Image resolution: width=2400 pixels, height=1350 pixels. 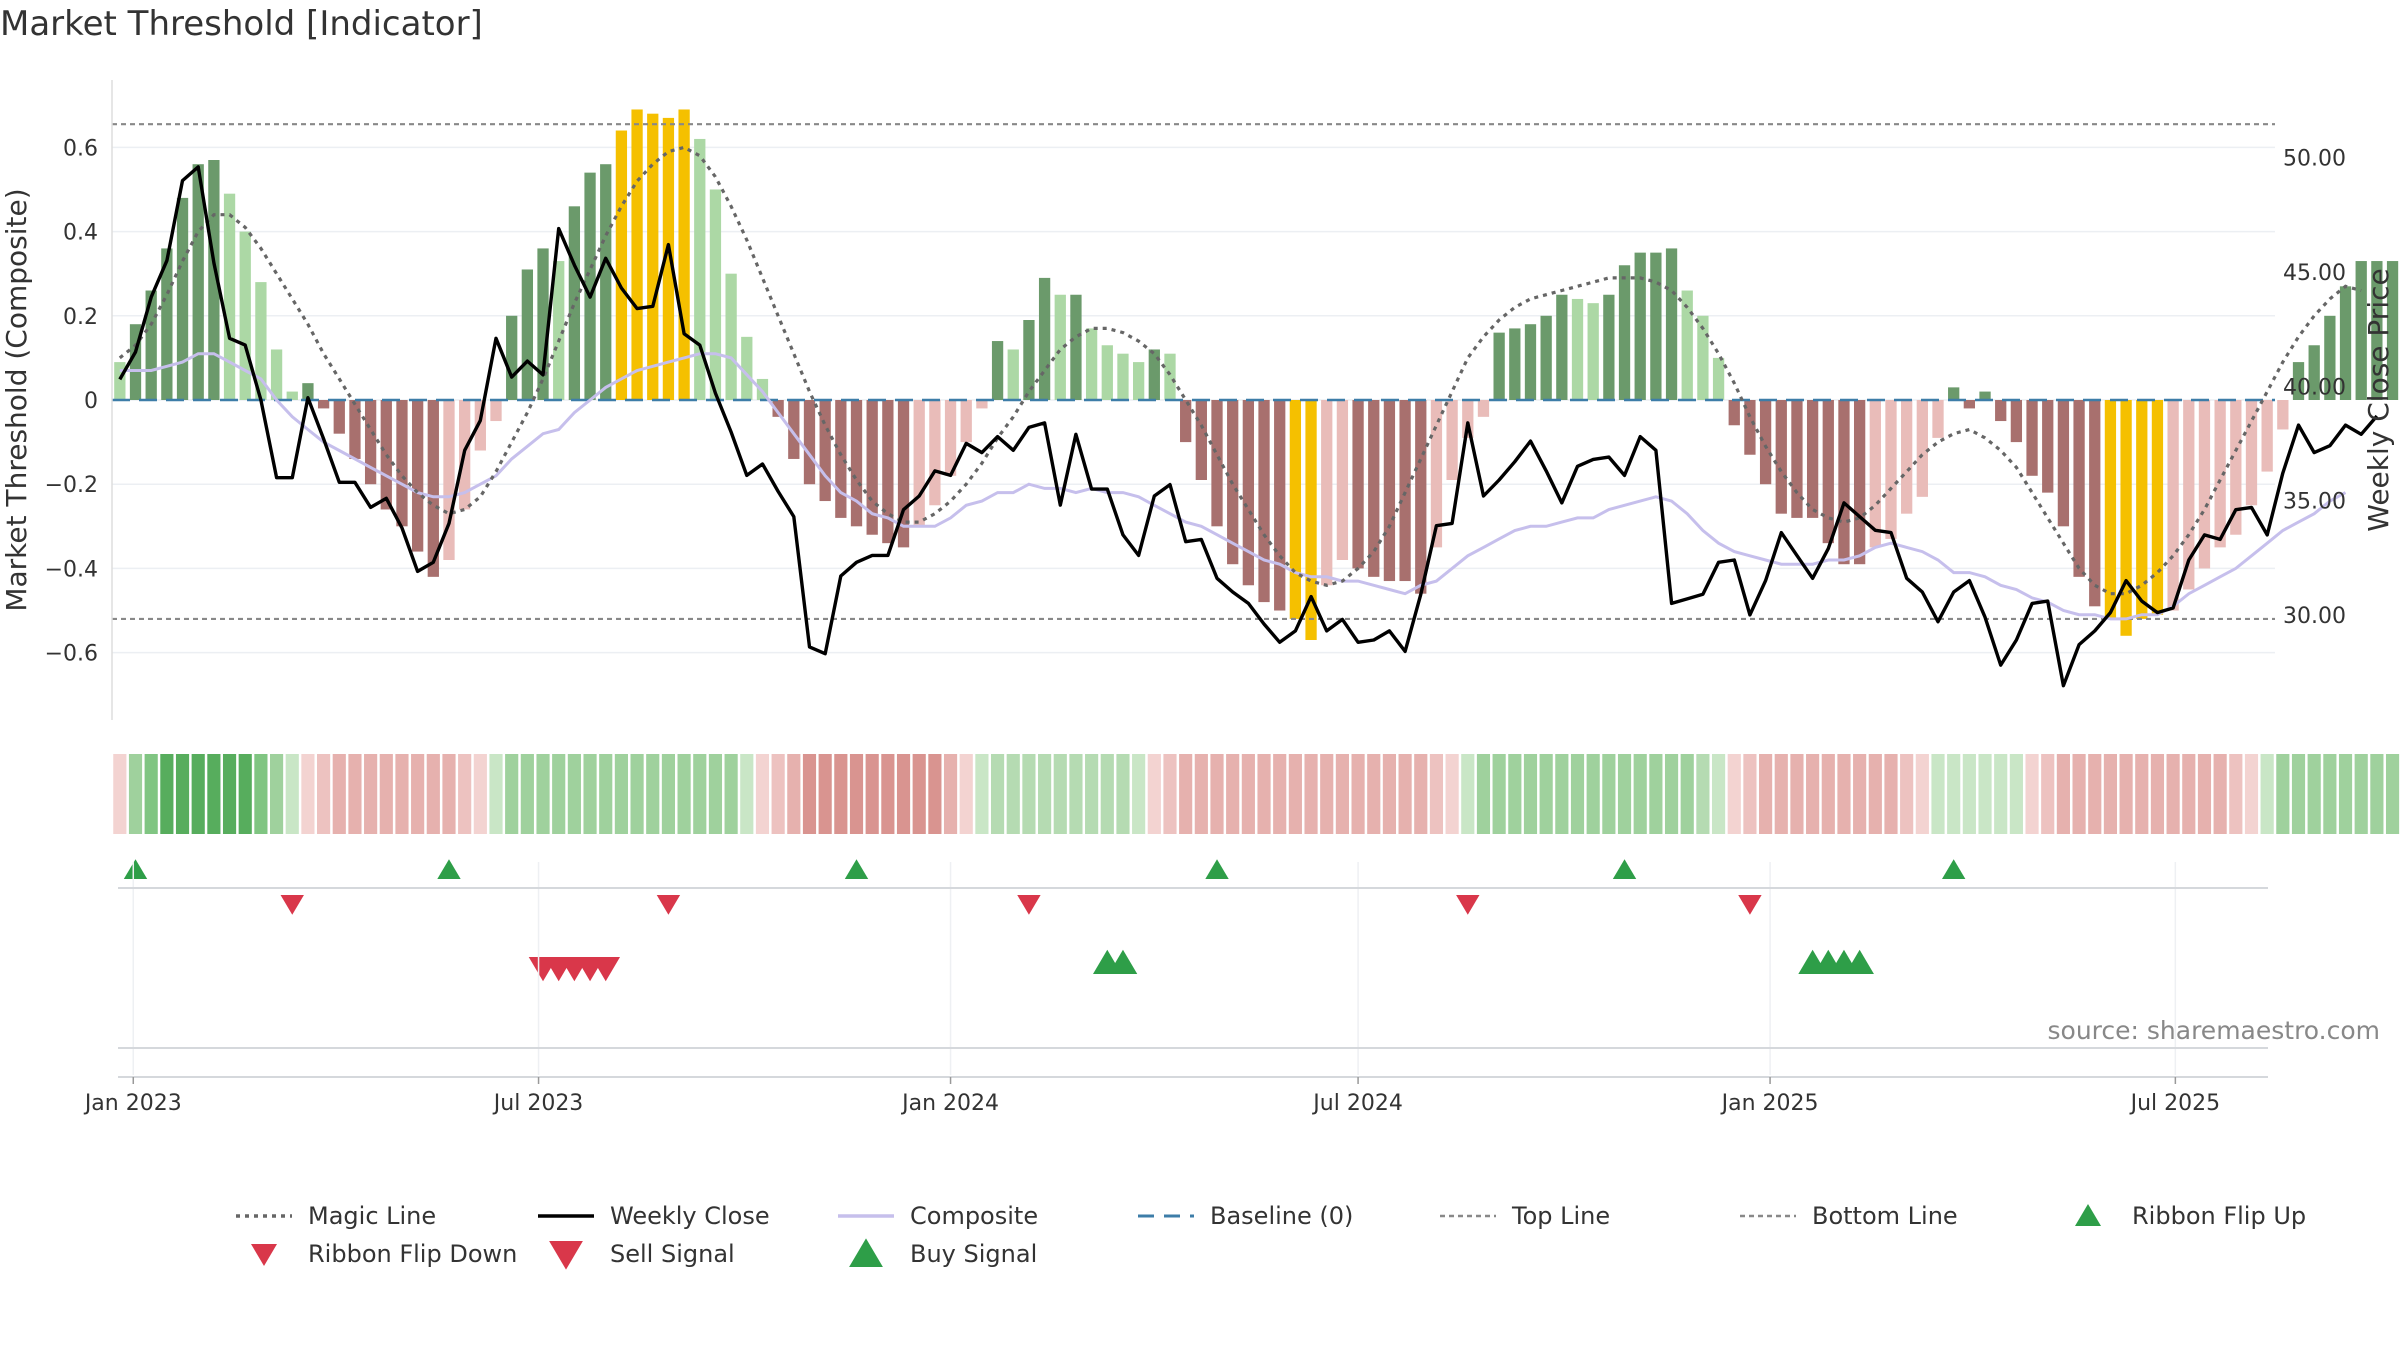 I want to click on legend-label: Sell Signal, so click(x=672, y=1254).